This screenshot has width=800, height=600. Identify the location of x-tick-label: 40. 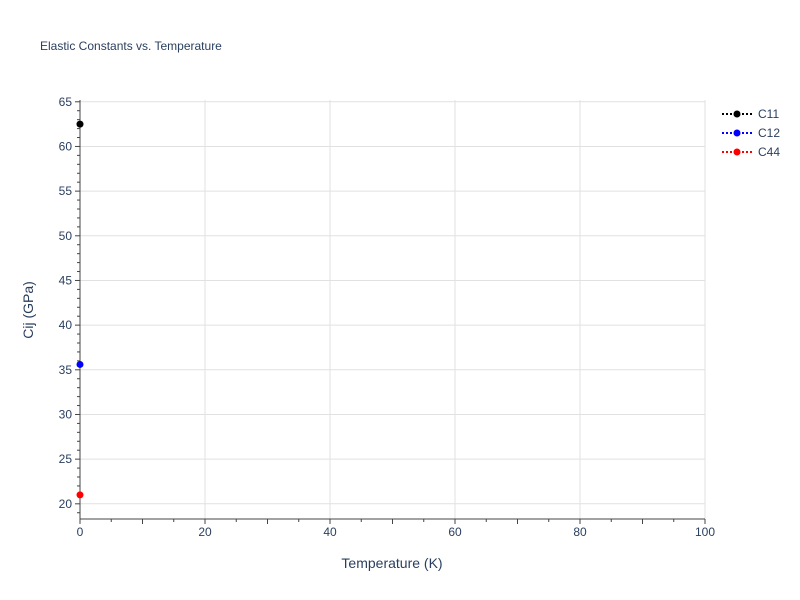
(330, 532).